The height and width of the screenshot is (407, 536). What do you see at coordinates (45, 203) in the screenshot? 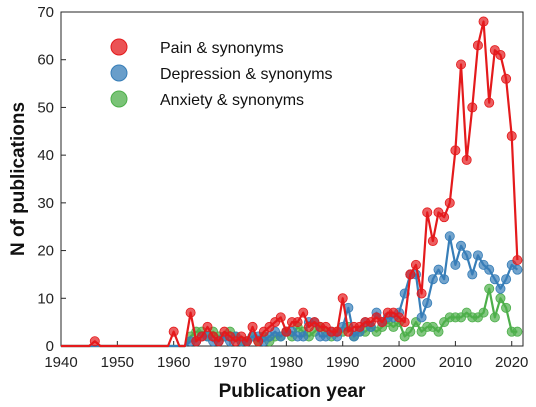
I see `y-tick-label: 30` at bounding box center [45, 203].